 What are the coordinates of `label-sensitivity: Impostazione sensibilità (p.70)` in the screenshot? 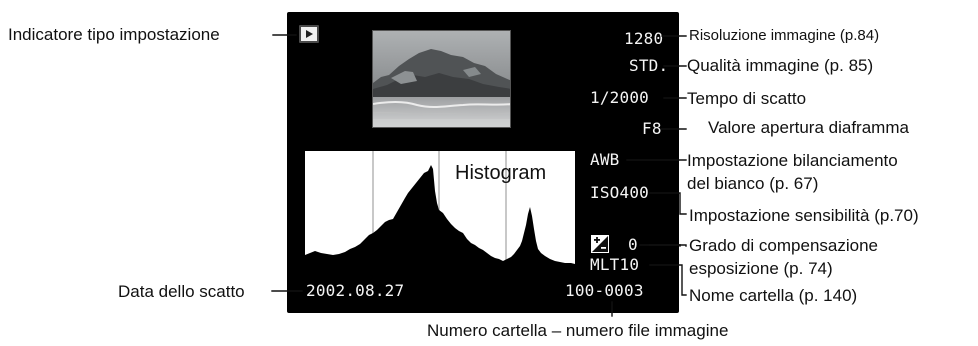 It's located at (804, 215).